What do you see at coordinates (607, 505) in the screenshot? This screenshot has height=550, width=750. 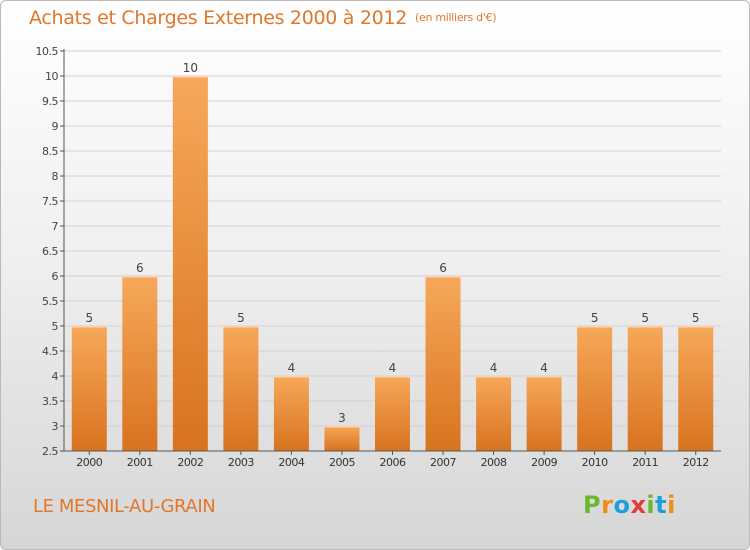 I see `logo-letter: r` at bounding box center [607, 505].